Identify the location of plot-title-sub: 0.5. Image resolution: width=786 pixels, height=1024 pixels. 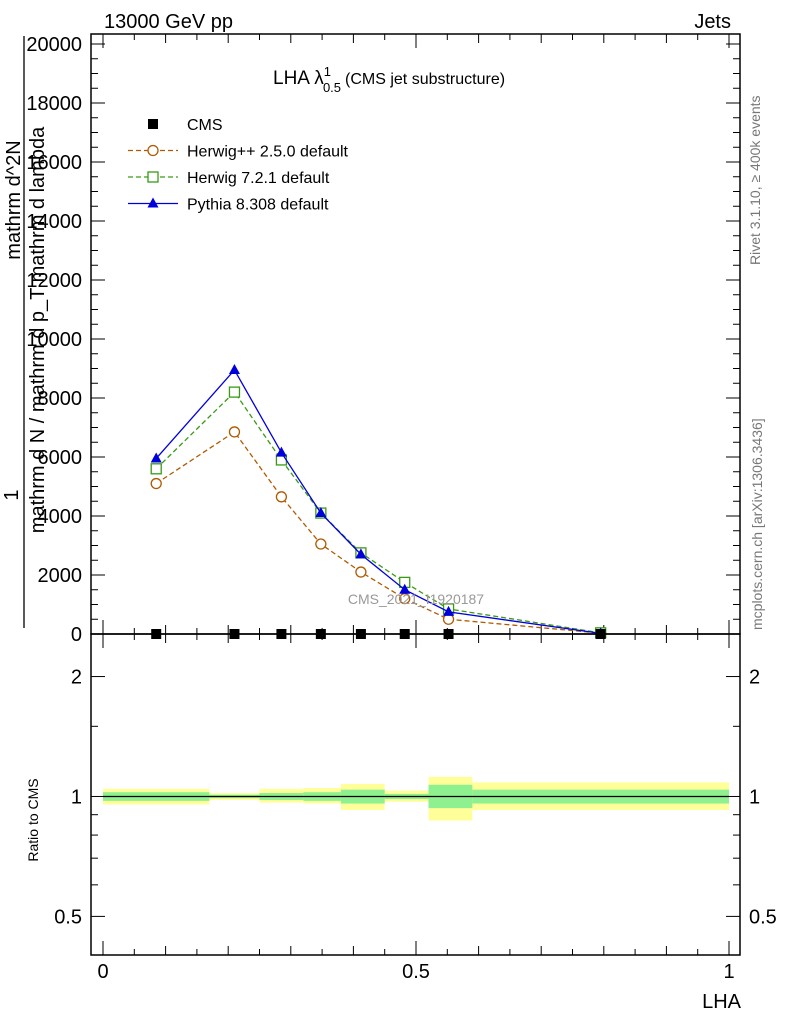
(332, 87).